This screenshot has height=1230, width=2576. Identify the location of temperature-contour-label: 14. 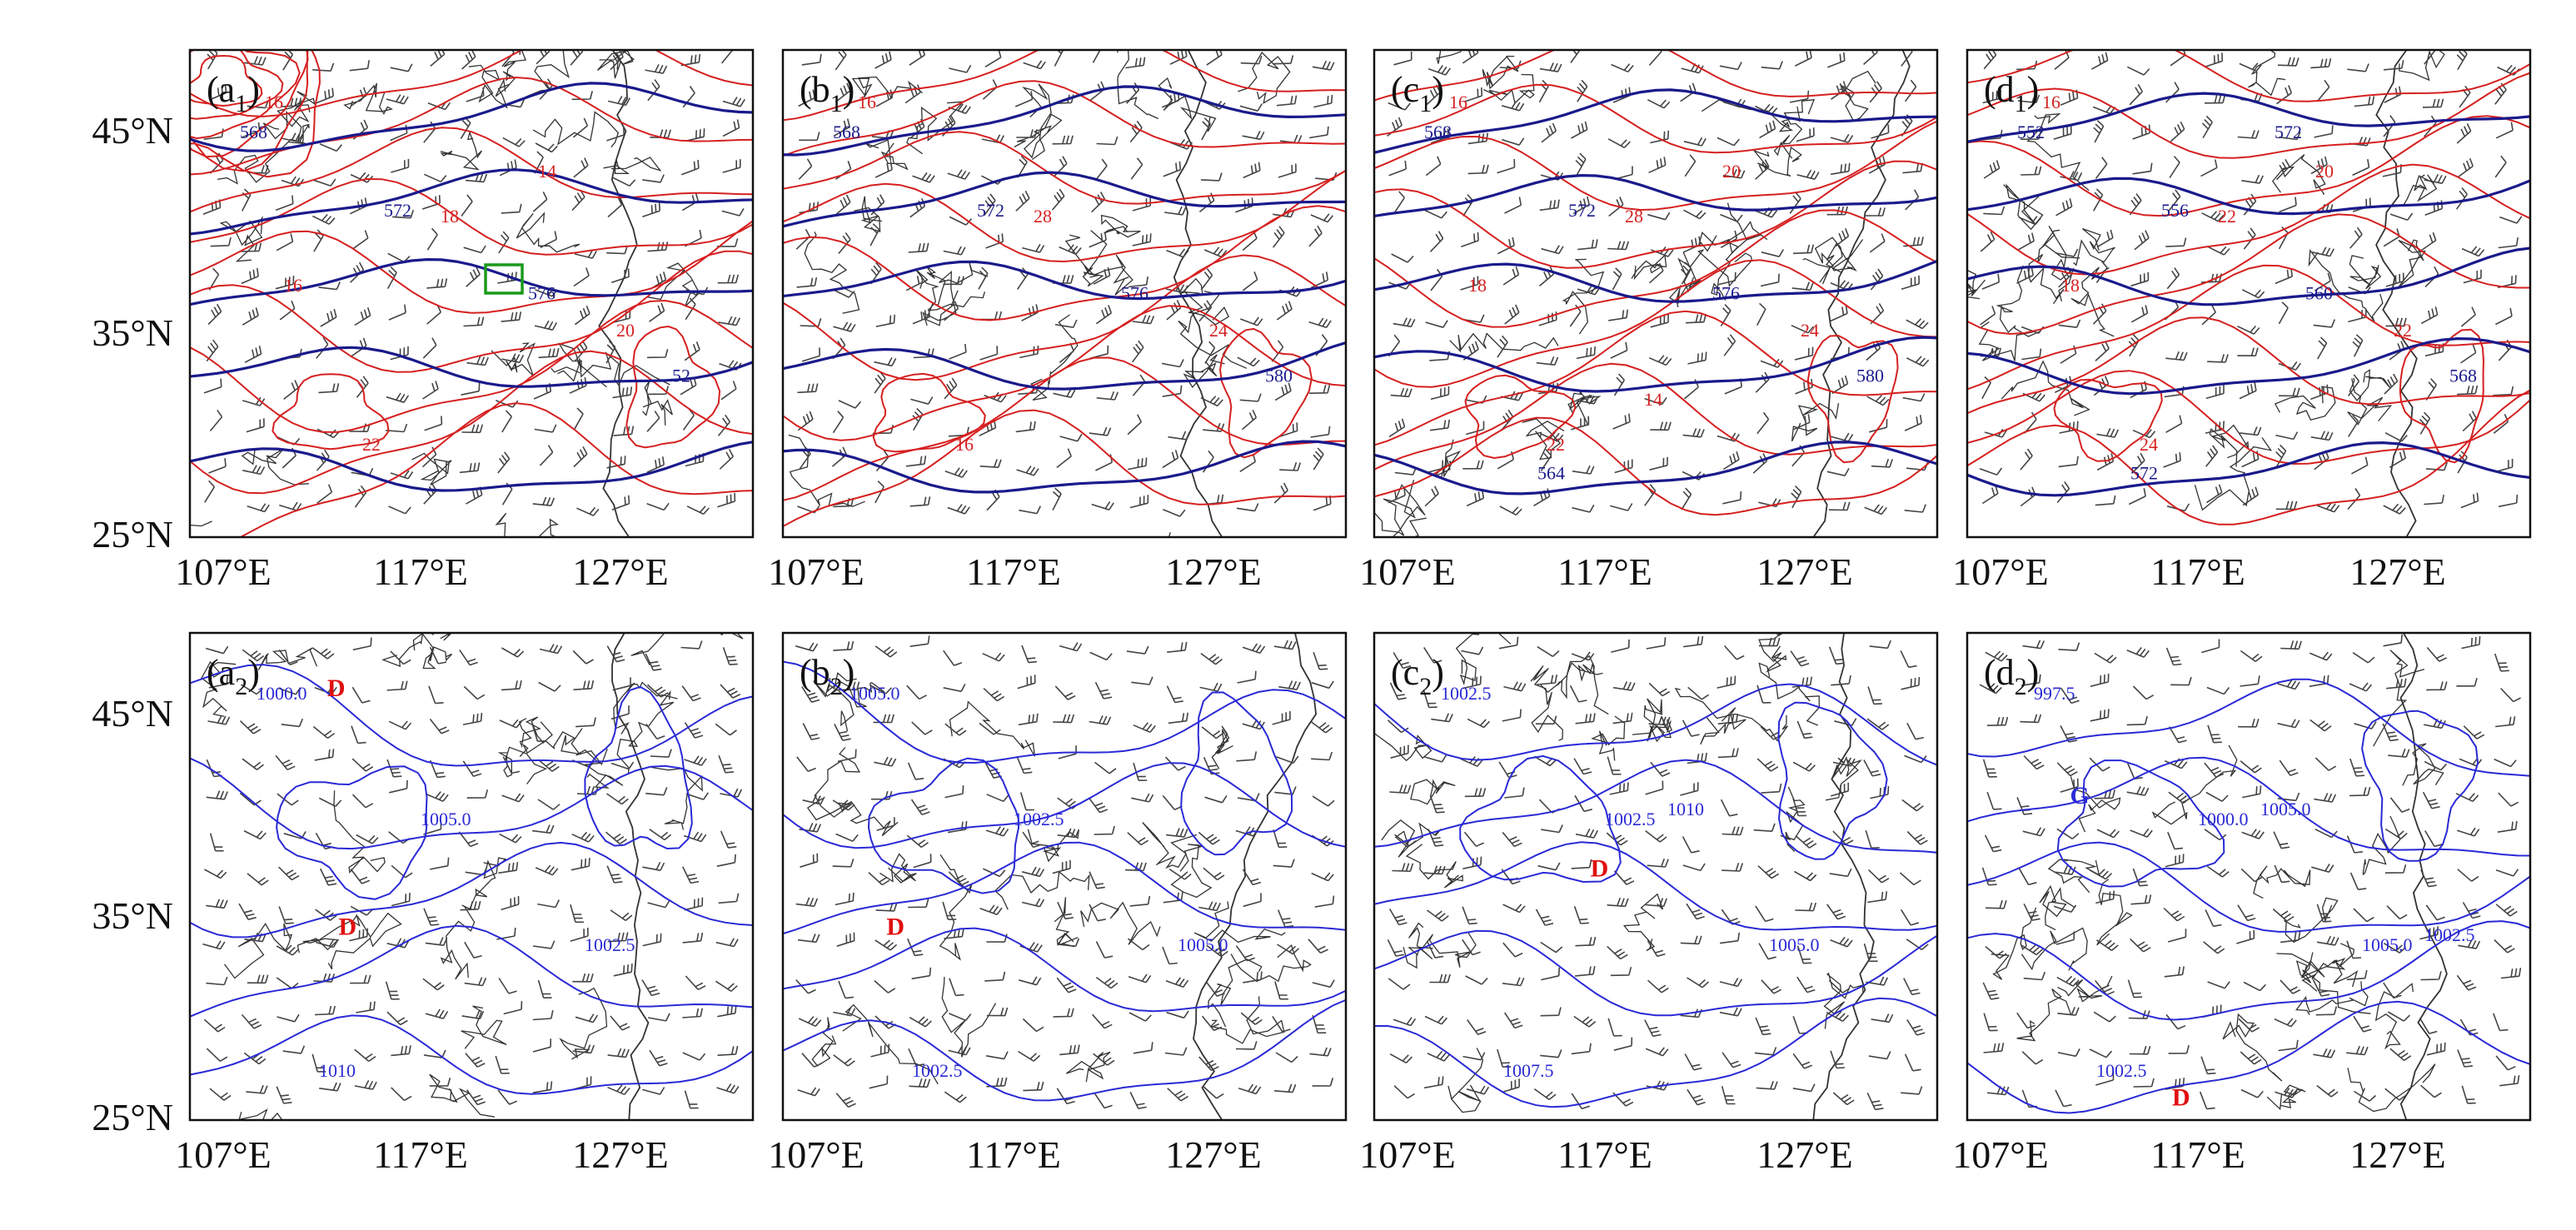
(1653, 399).